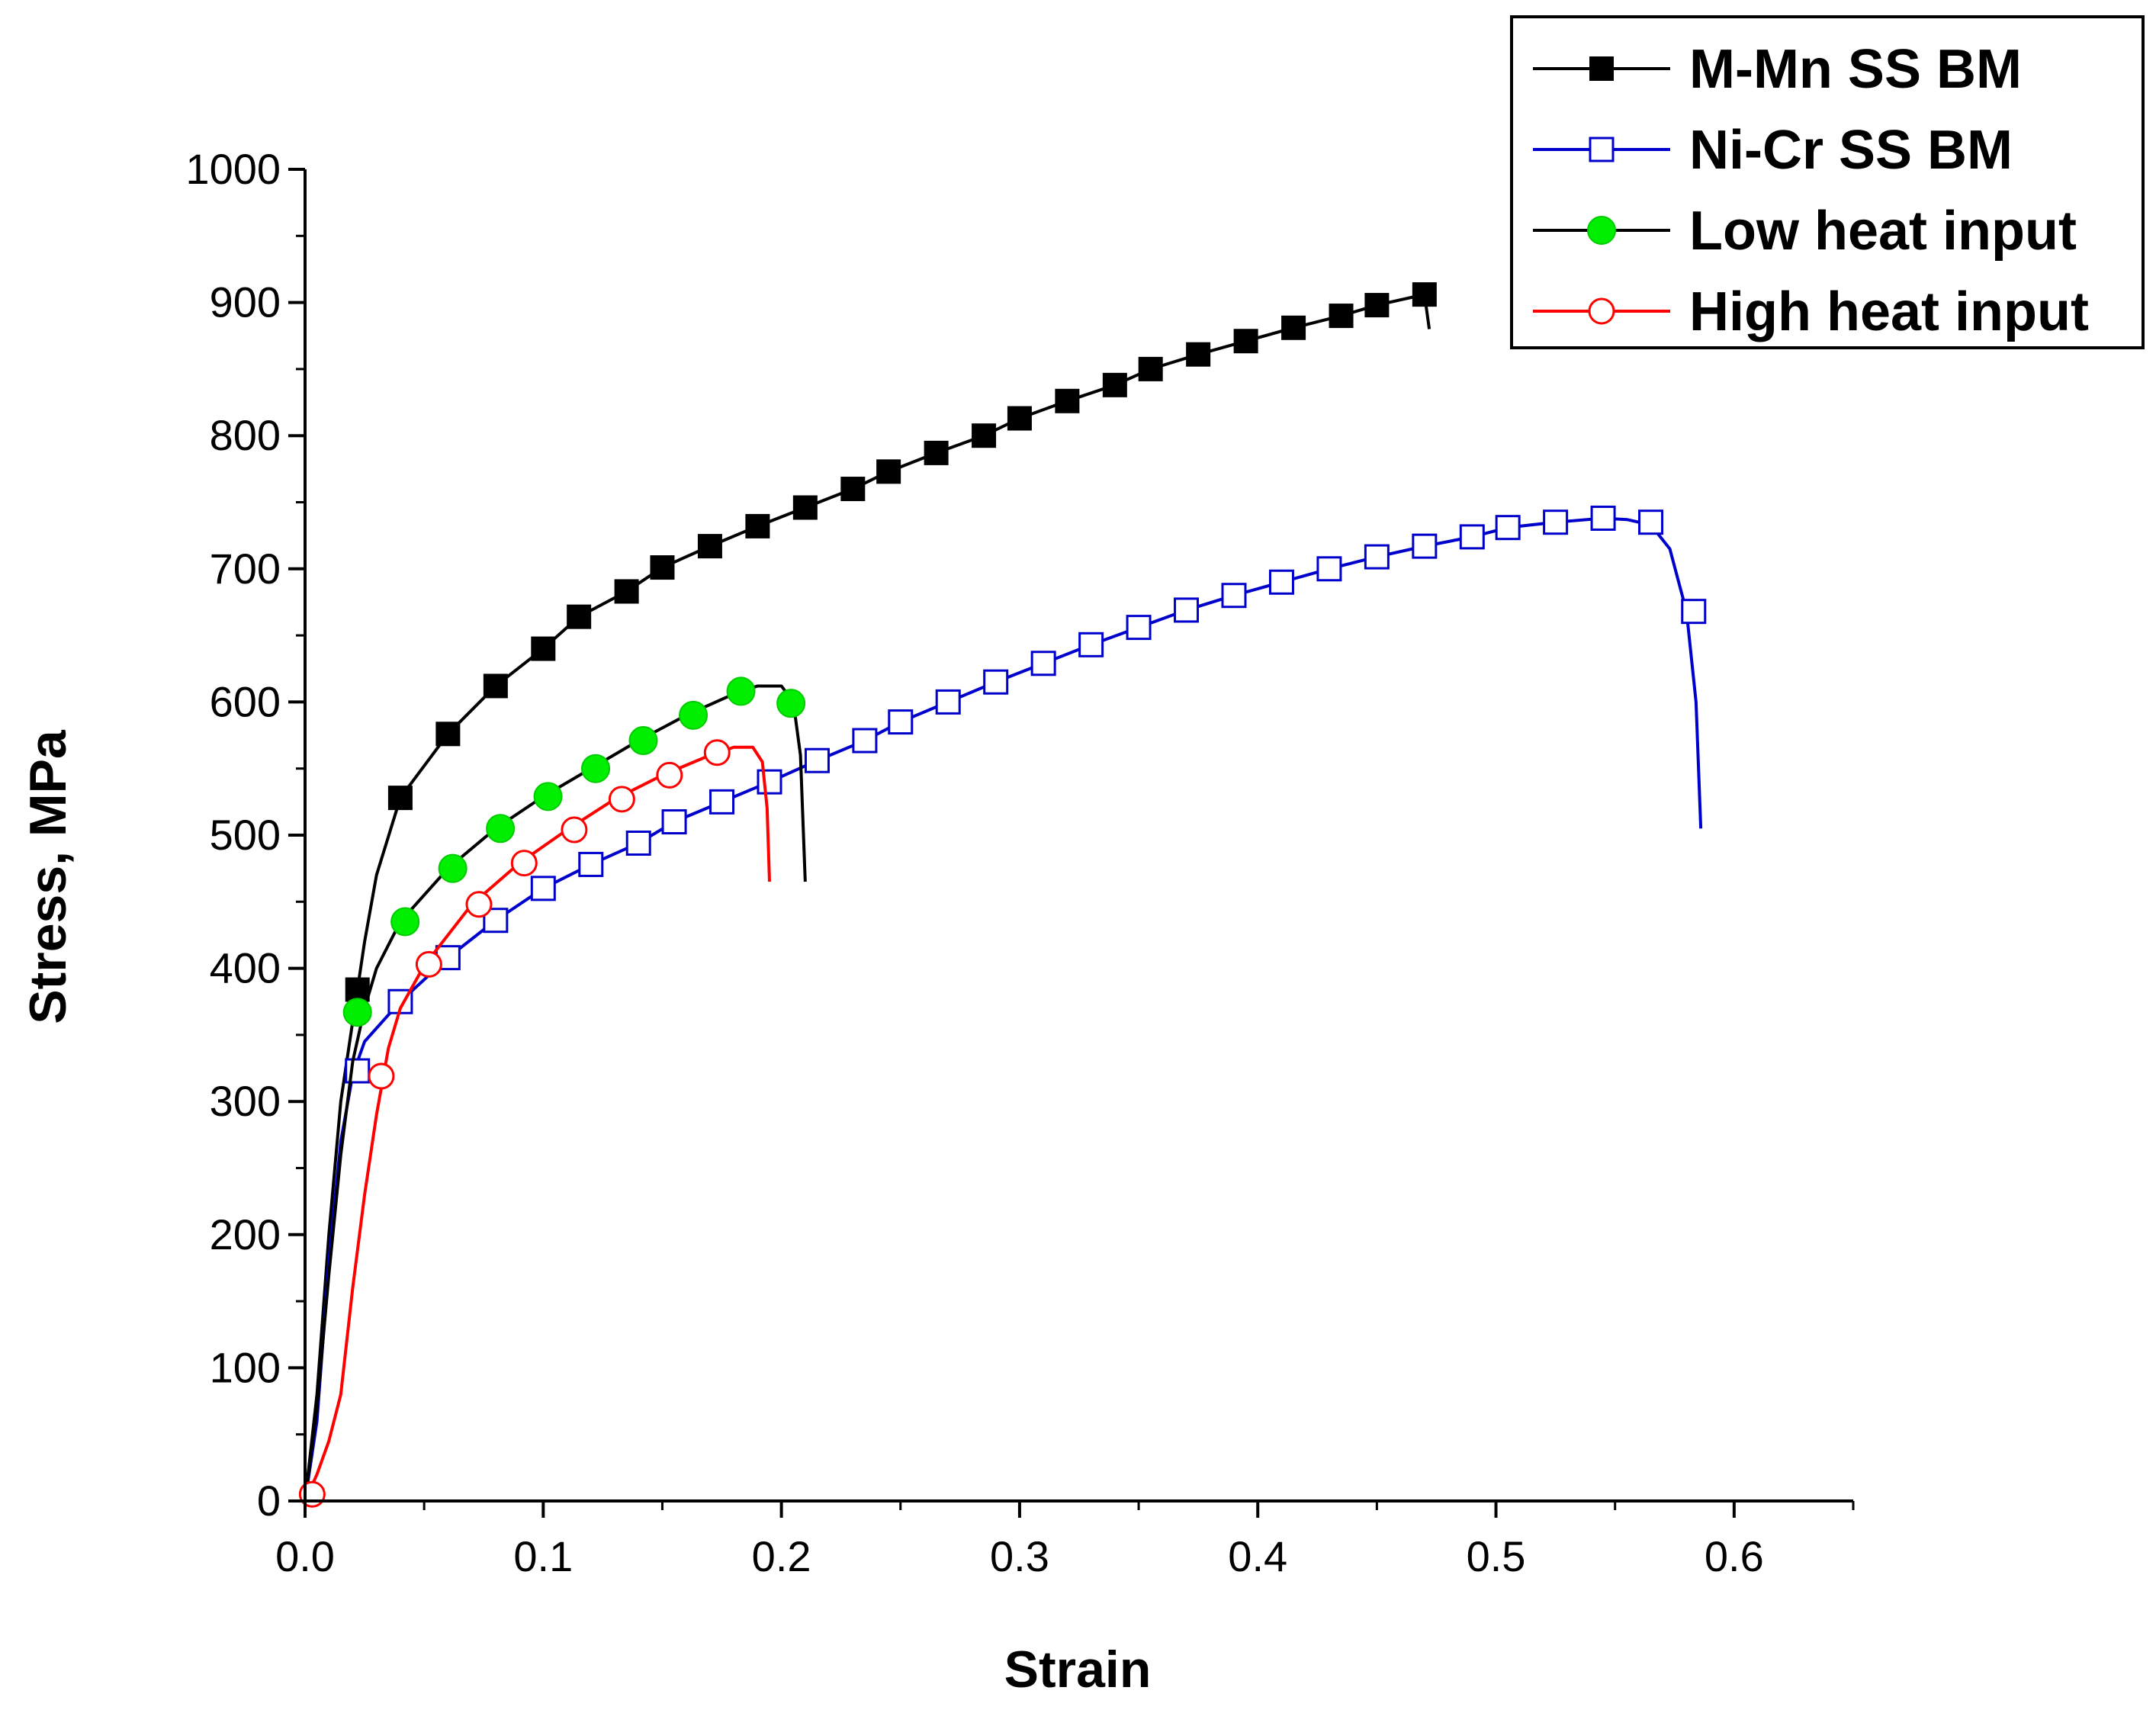 The image size is (2156, 1713). What do you see at coordinates (1883, 232) in the screenshot?
I see `legend-label: Low heat input` at bounding box center [1883, 232].